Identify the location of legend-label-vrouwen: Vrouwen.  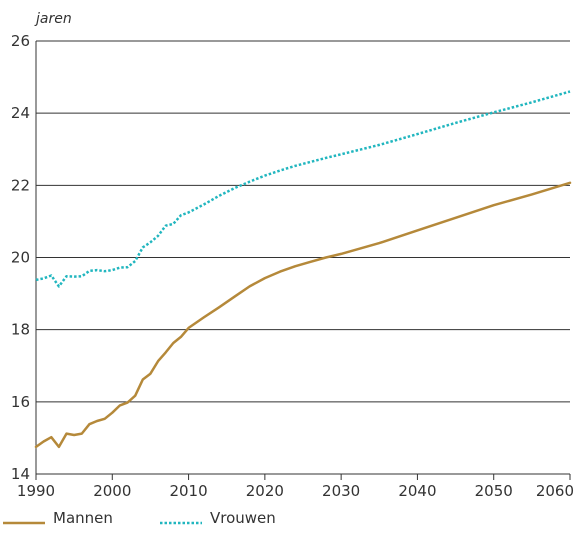
(243, 518).